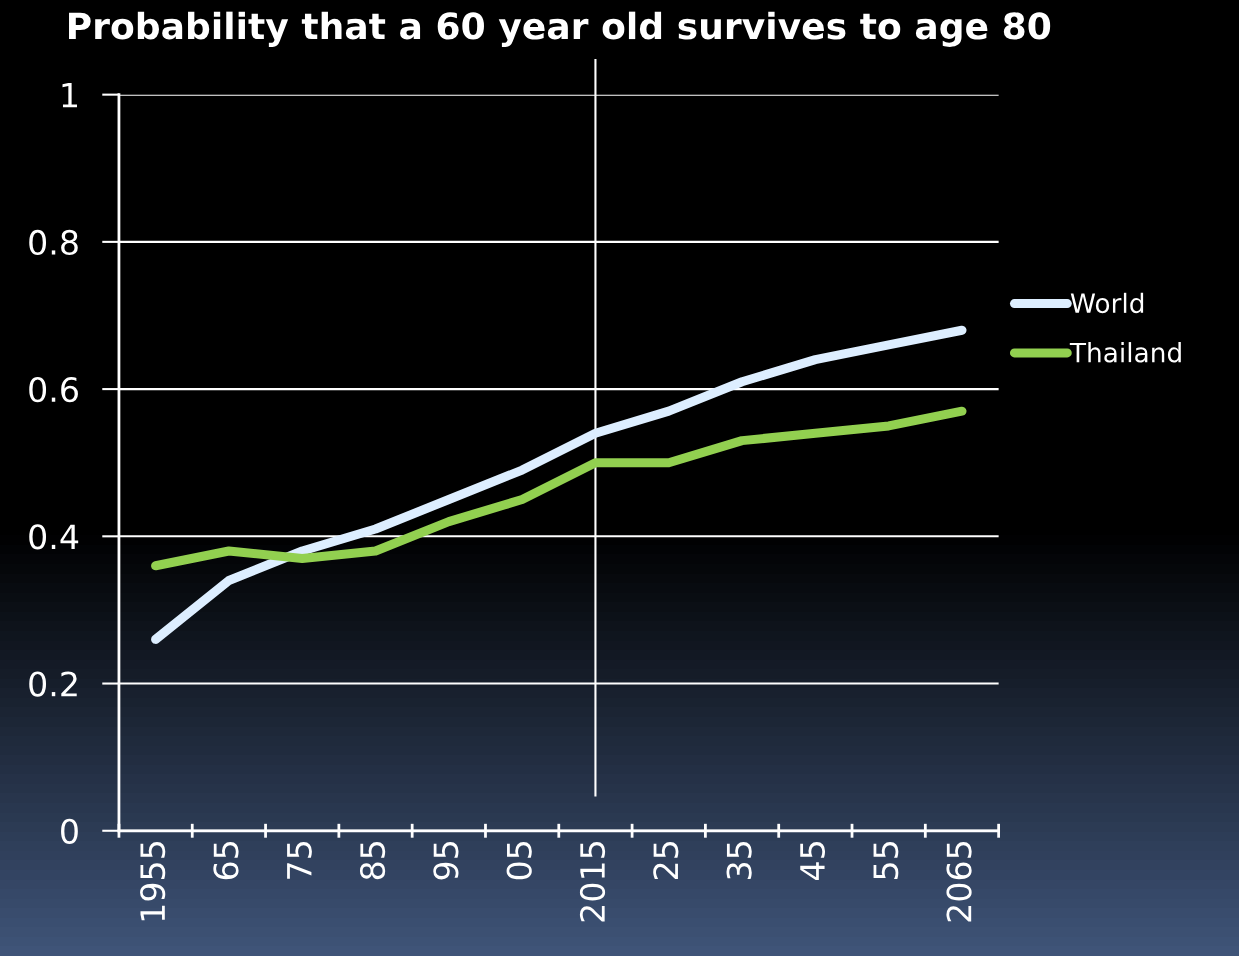  Describe the element at coordinates (153, 881) in the screenshot. I see `x-tick-label: 1955` at that location.